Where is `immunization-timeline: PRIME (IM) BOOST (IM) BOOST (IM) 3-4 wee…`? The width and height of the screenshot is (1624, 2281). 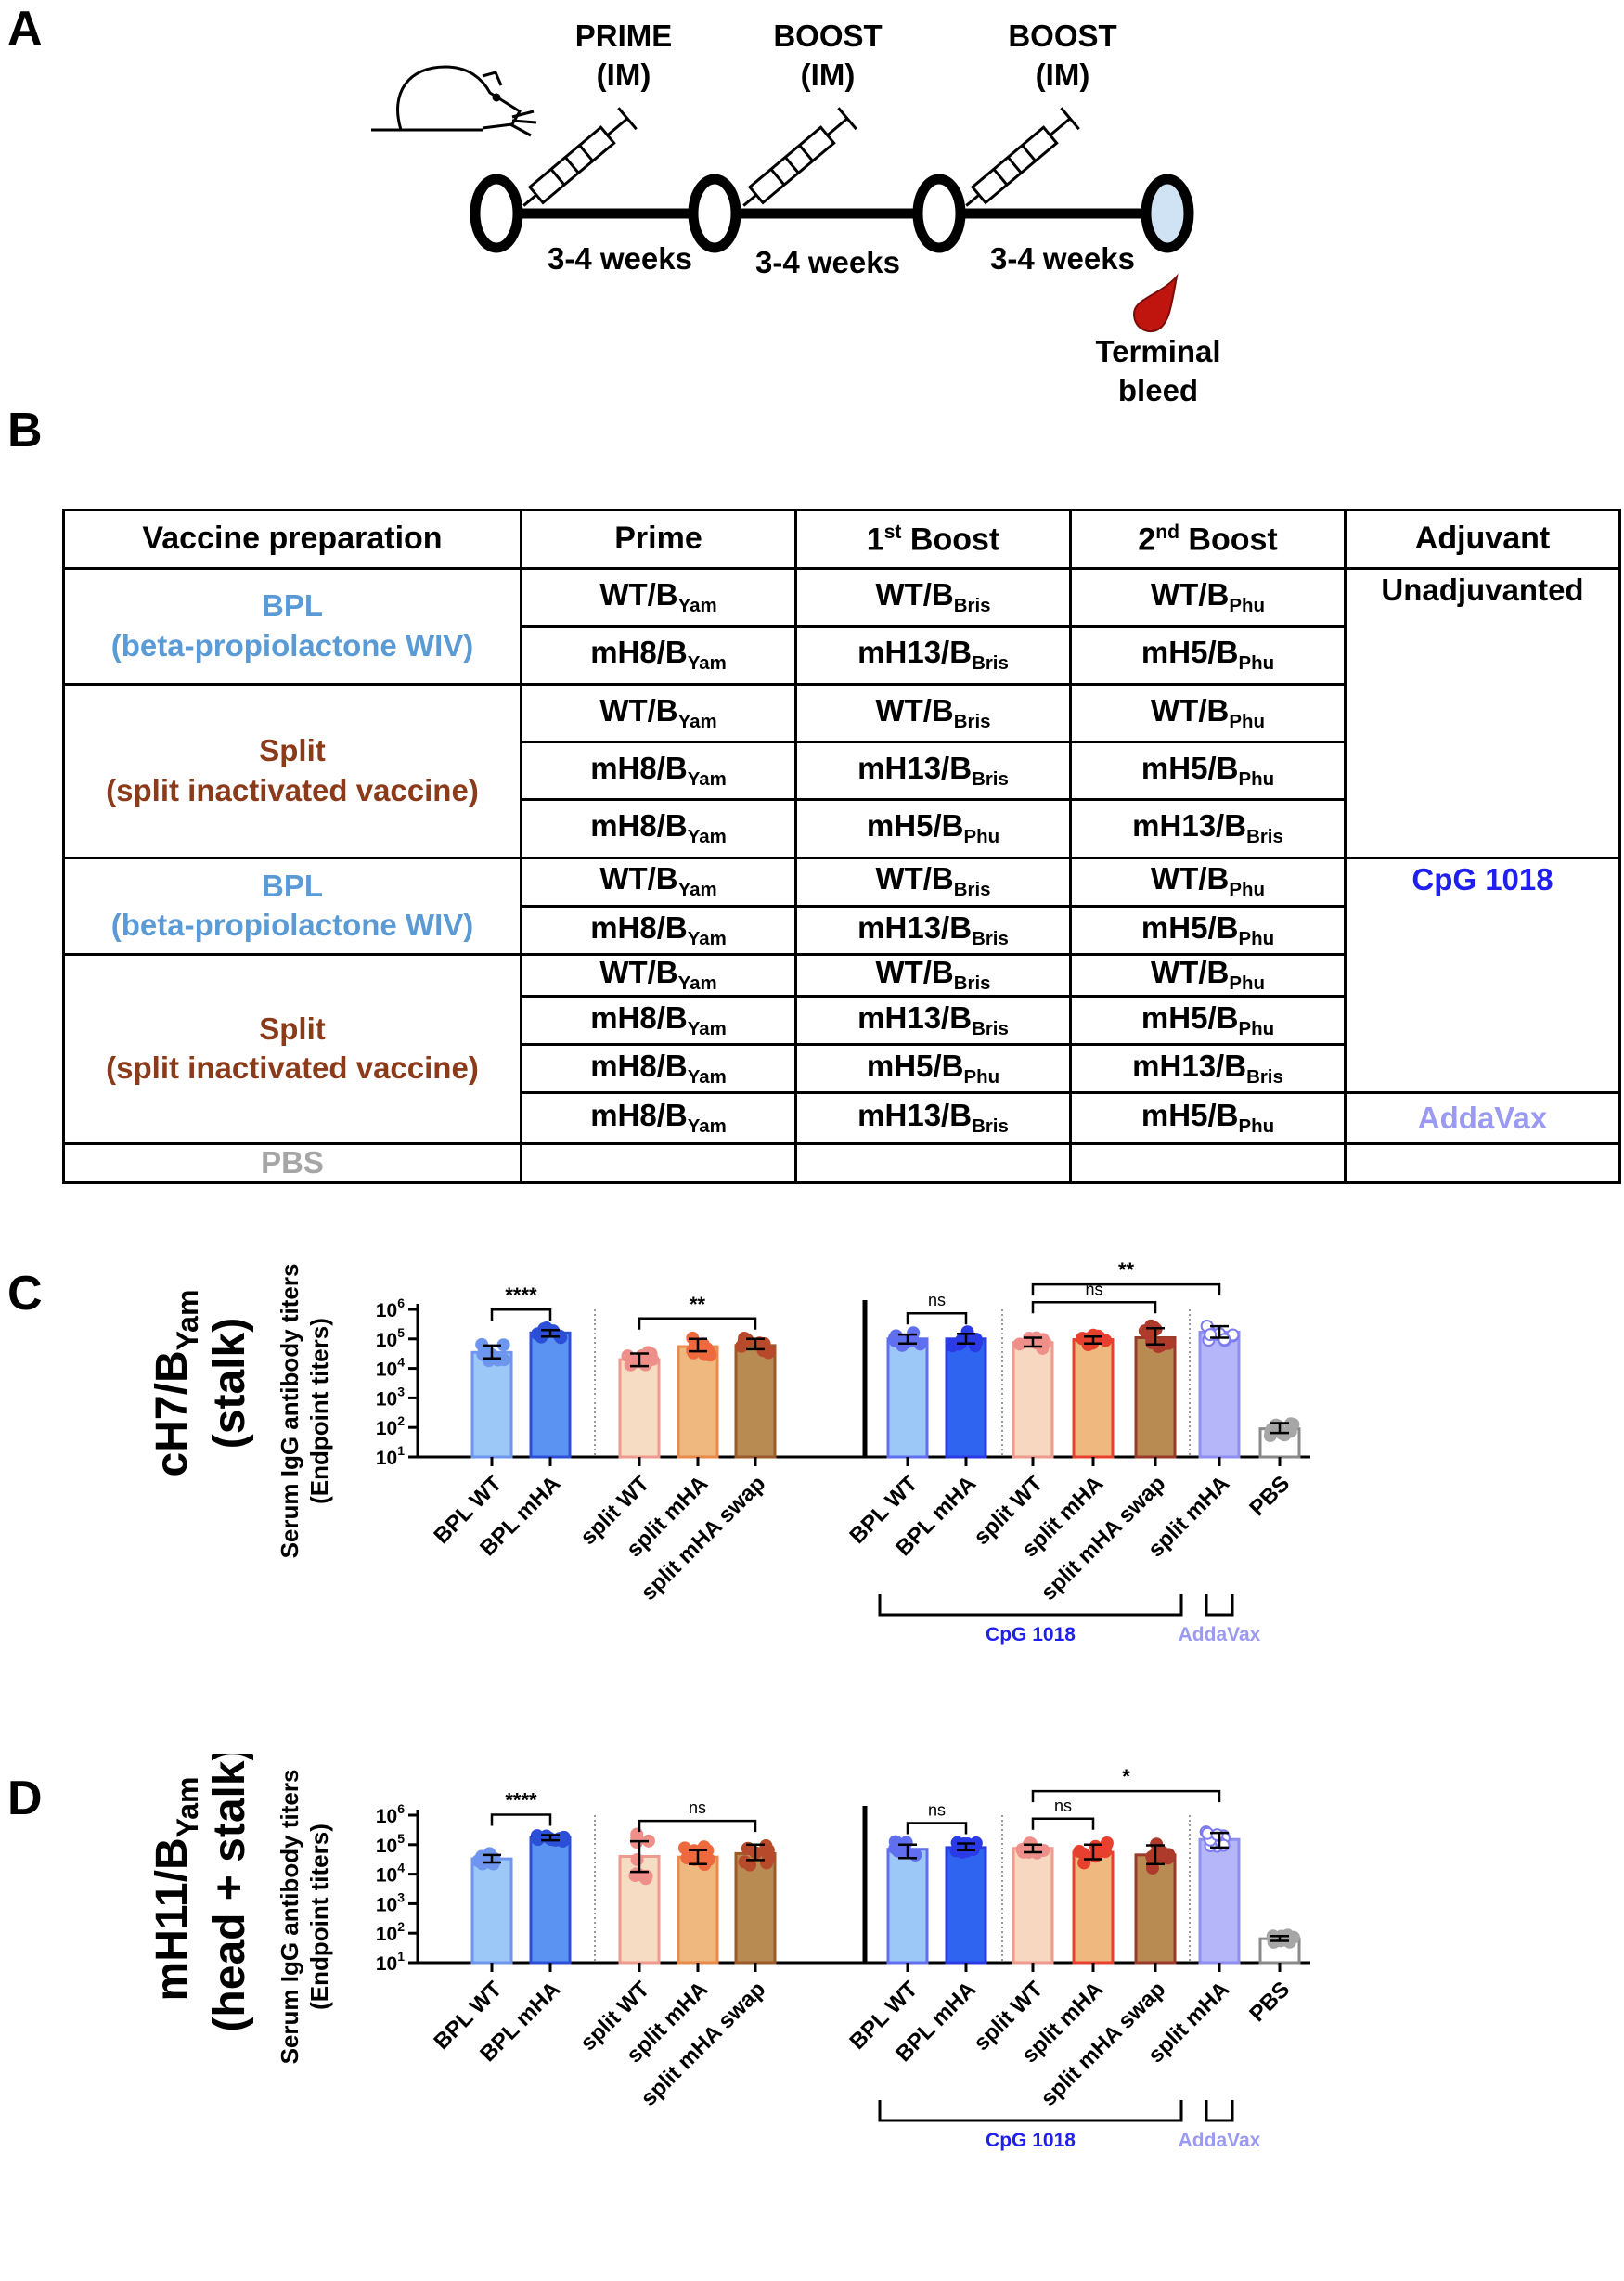 immunization-timeline: PRIME (IM) BOOST (IM) BOOST (IM) 3-4 wee… is located at coordinates (796, 213).